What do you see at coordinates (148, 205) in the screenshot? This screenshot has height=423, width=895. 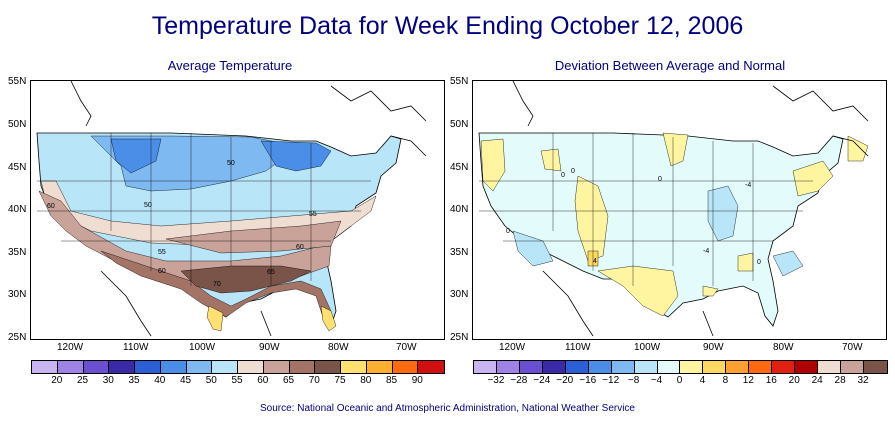 I see `contour-label: 50` at bounding box center [148, 205].